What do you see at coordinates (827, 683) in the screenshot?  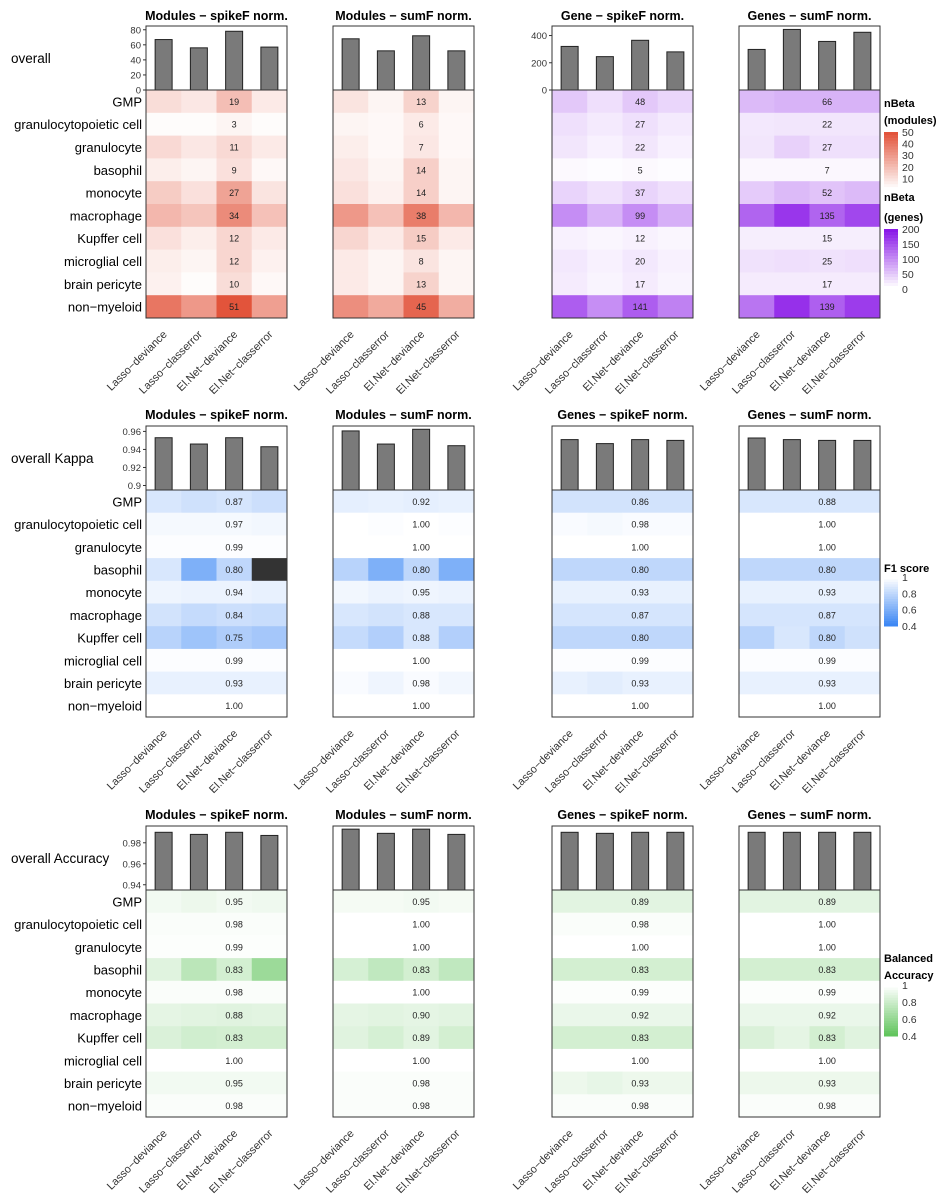 I see `cell-label: 0.93` at bounding box center [827, 683].